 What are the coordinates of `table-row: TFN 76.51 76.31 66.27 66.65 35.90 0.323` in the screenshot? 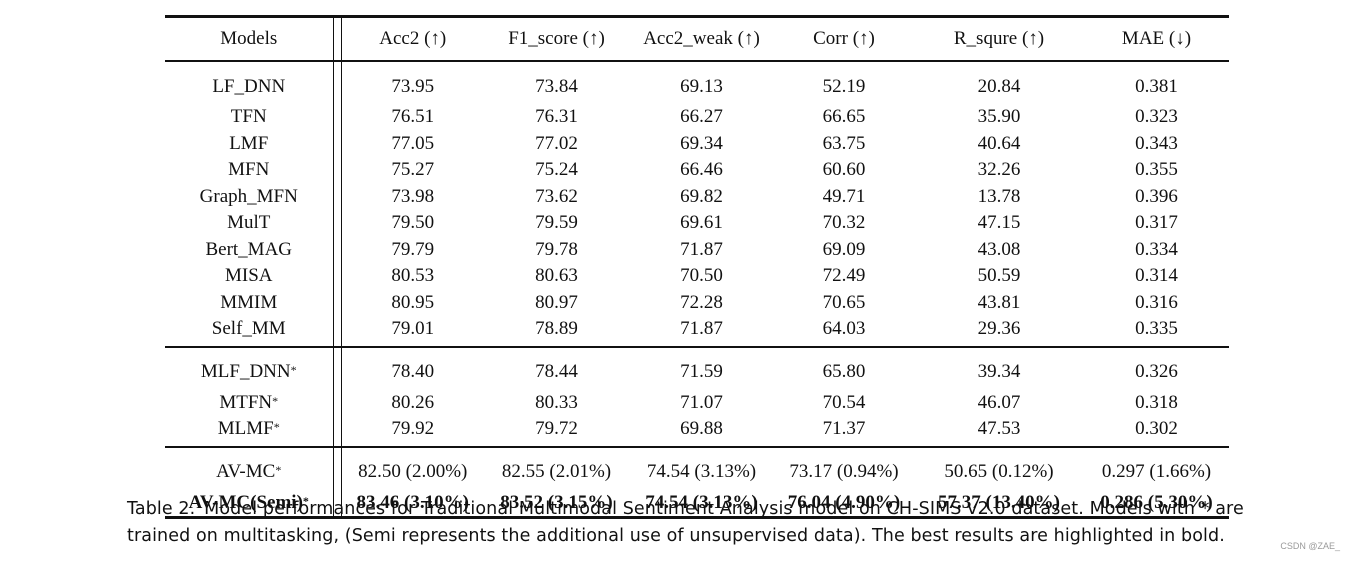 It's located at (697, 117).